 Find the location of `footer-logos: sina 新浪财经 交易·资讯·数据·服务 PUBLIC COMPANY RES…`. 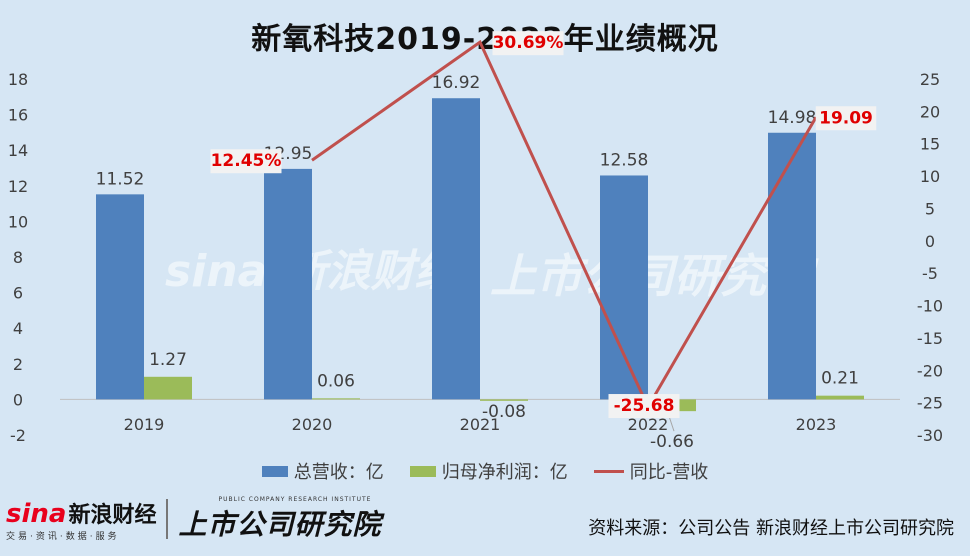

footer-logos: sina 新浪财经 交易·资讯·数据·服务 PUBLIC COMPANY RES… is located at coordinates (193, 519).